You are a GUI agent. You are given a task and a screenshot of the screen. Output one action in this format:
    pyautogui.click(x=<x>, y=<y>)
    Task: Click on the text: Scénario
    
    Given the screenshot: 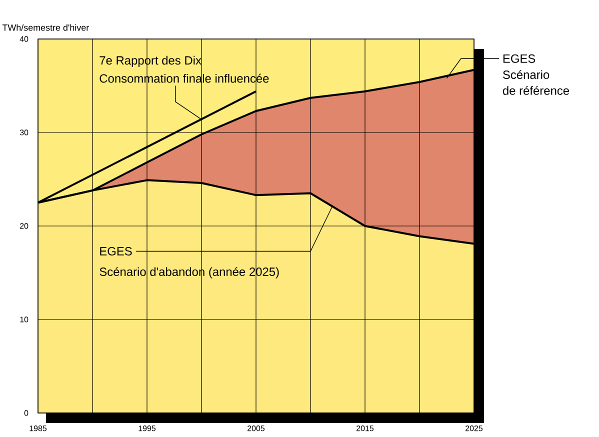 What is the action you would take?
    pyautogui.click(x=526, y=74)
    